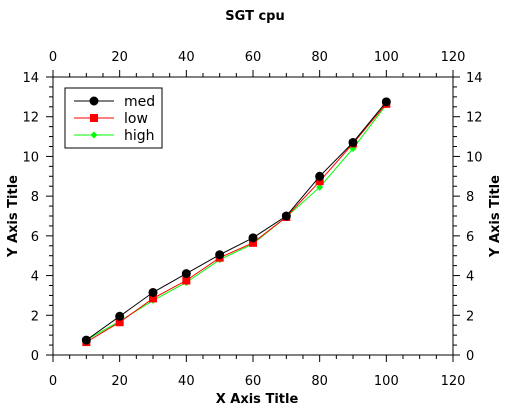 The width and height of the screenshot is (511, 419). I want to click on legend-marker-high, so click(94, 135).